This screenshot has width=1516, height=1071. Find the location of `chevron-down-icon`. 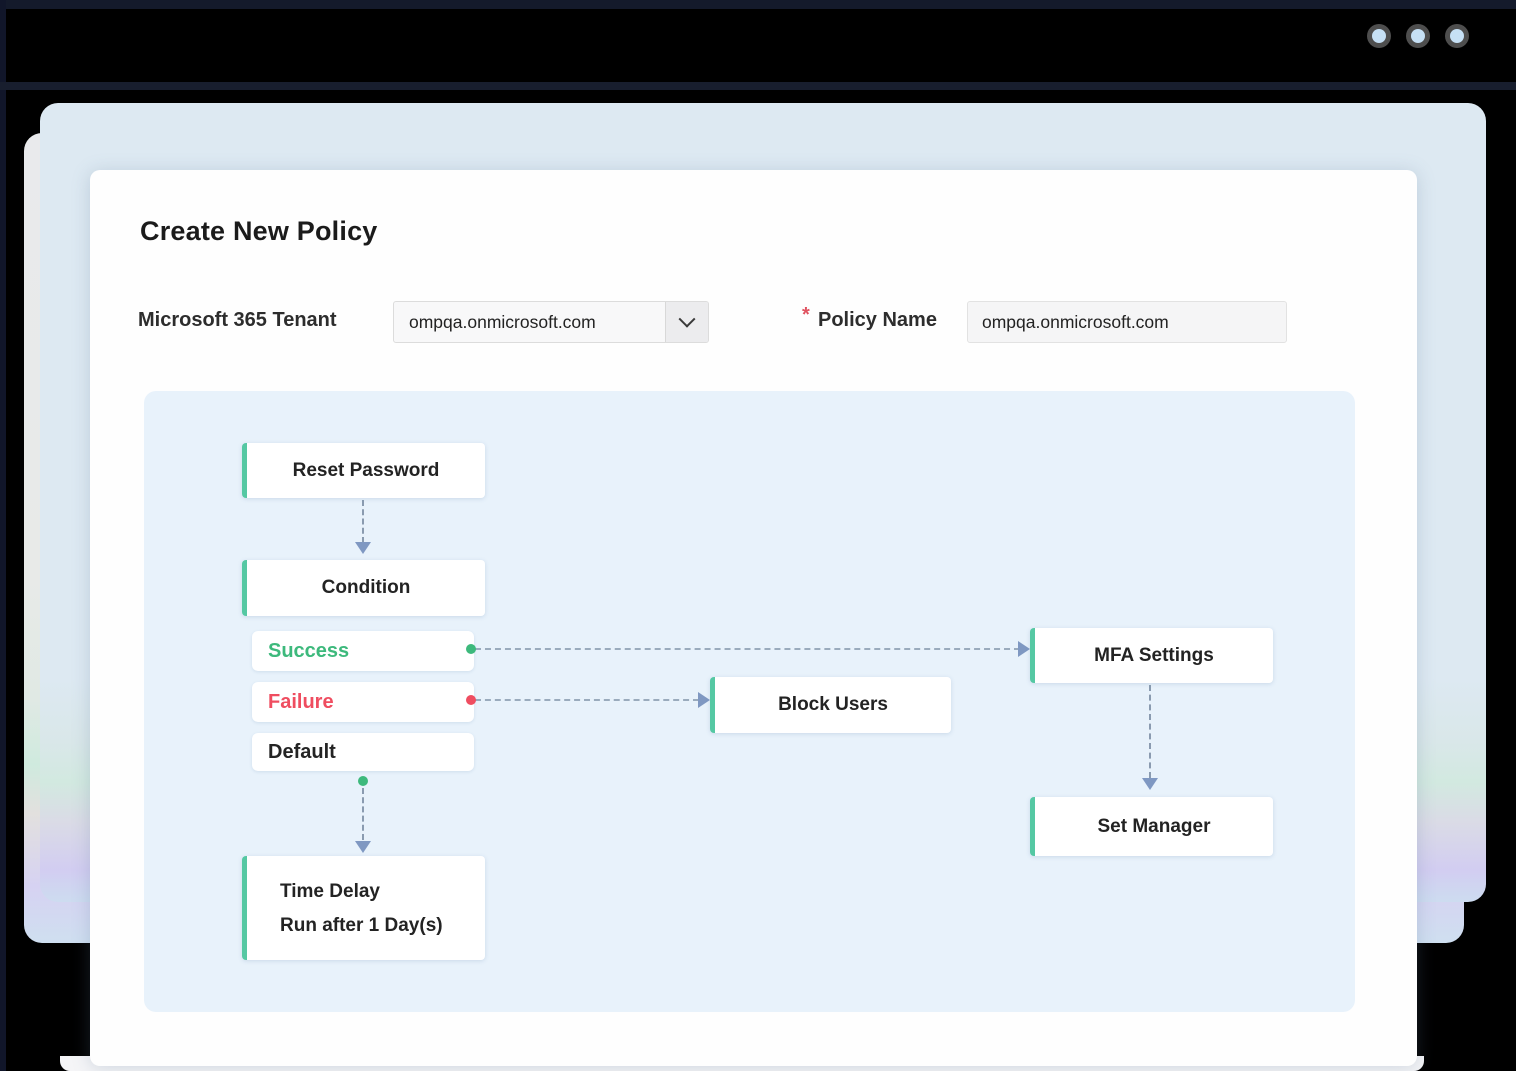

chevron-down-icon is located at coordinates (687, 319).